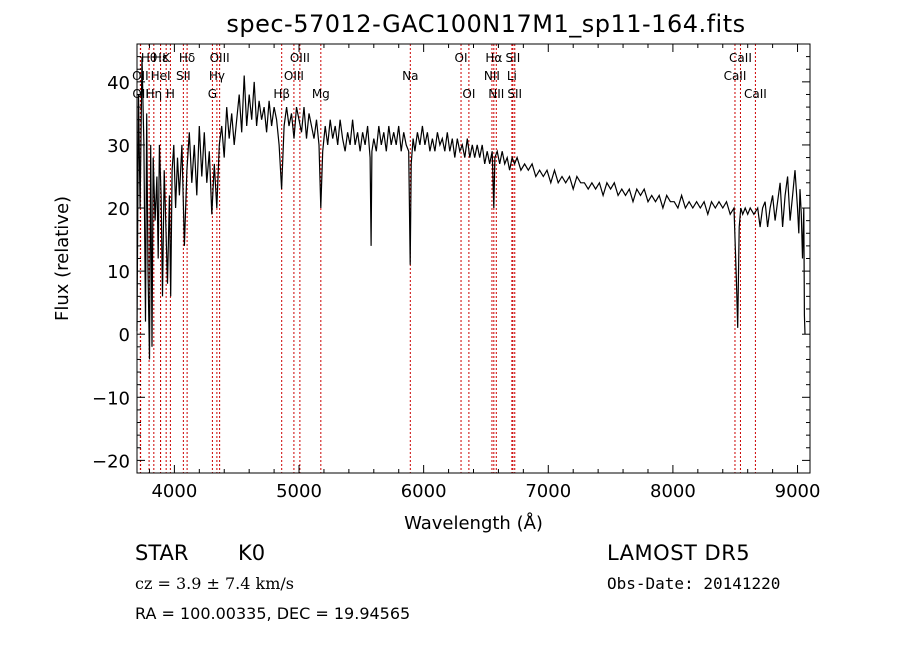 The height and width of the screenshot is (649, 900). I want to click on y-tick-label: 0, so click(124, 335).